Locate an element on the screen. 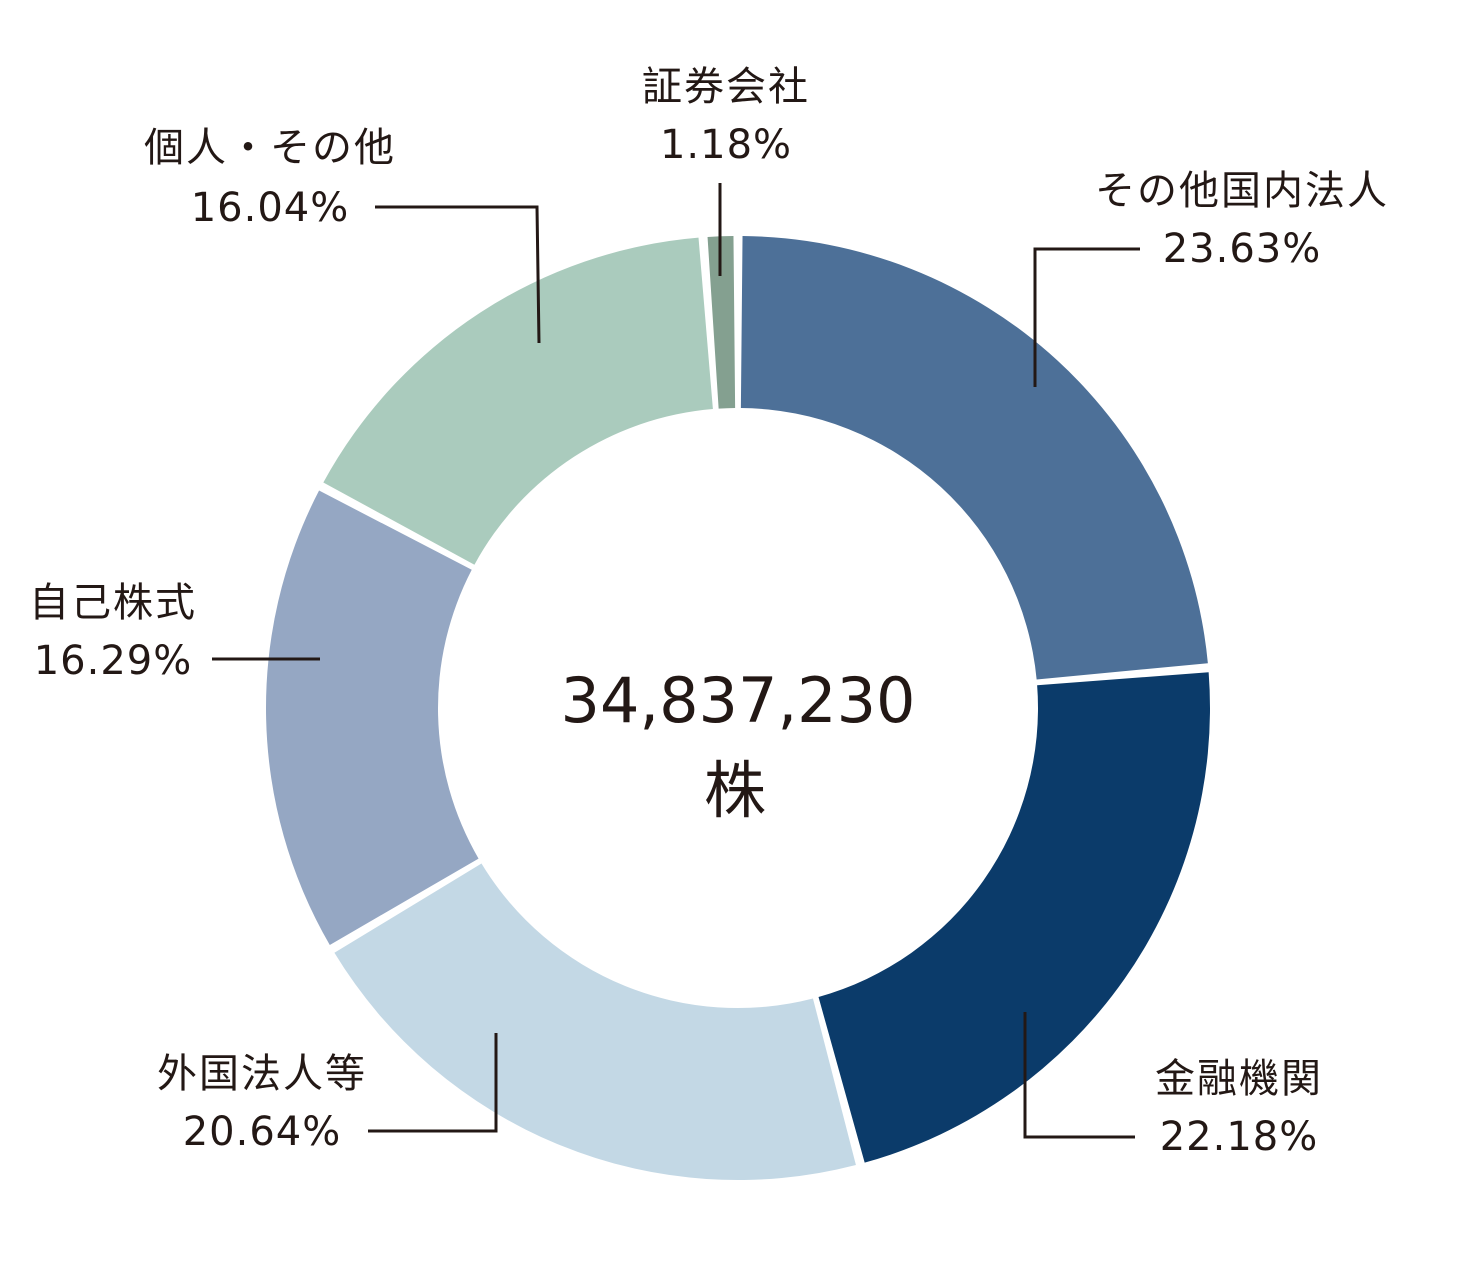  slice-value-other-domestic-corp: 23.63% is located at coordinates (1242, 249).